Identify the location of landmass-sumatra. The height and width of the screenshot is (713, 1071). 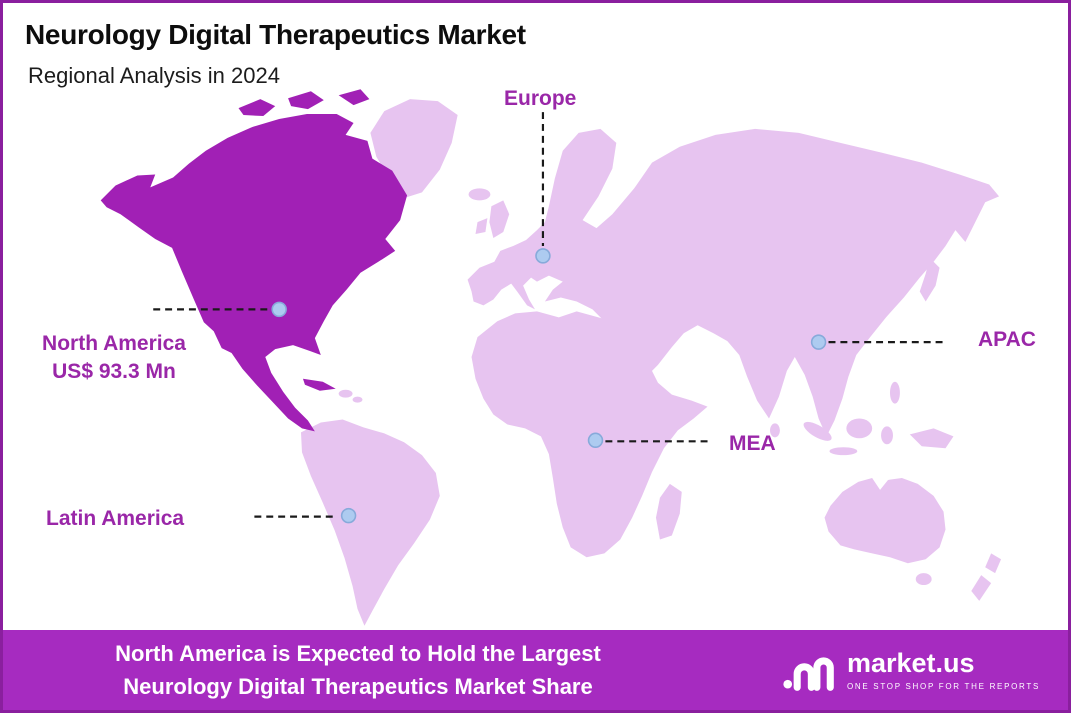
(817, 431).